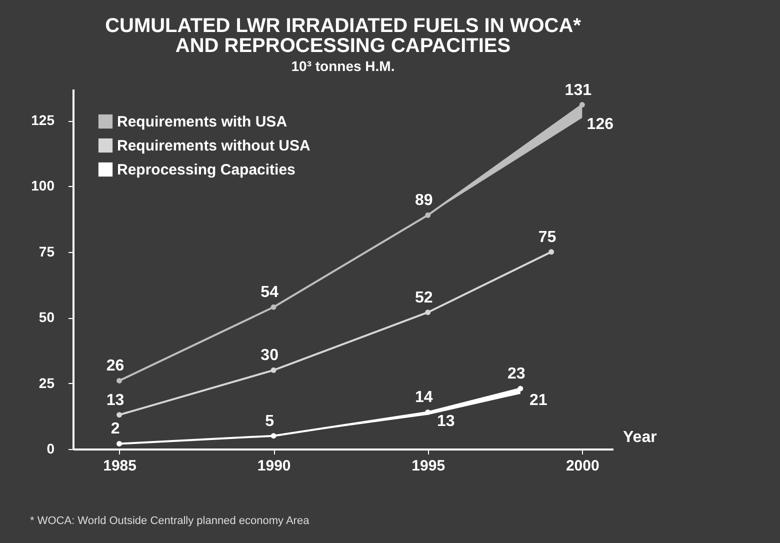  I want to click on y-tick-label: 50, so click(46, 317).